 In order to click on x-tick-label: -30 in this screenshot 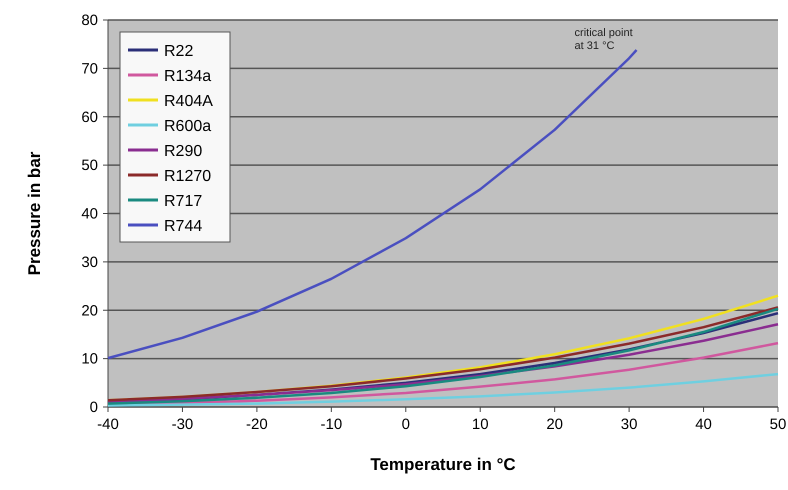, I will do `click(183, 424)`.